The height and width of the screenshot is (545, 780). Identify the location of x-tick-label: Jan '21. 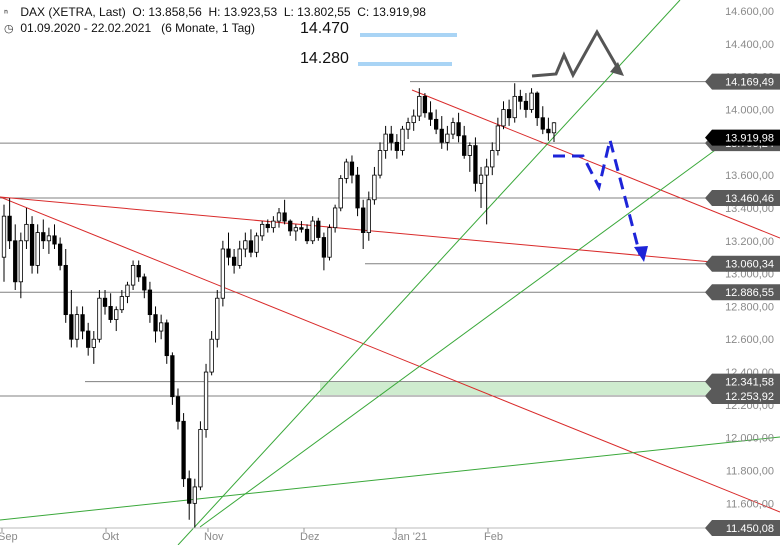
(409, 537).